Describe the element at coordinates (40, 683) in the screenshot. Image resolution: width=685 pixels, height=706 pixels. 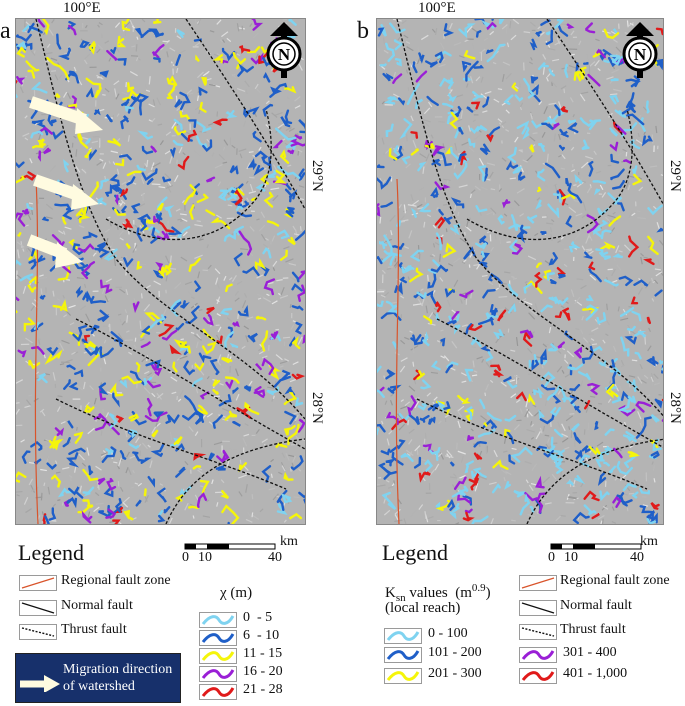
I see `migration-arrow-legend-icon` at that location.